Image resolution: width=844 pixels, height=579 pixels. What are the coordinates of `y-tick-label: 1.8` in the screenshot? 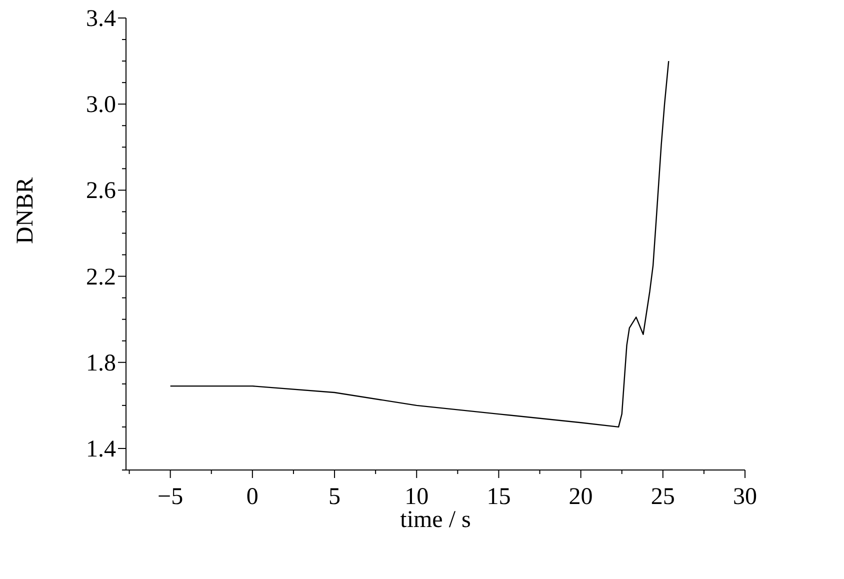 It's located at (101, 363).